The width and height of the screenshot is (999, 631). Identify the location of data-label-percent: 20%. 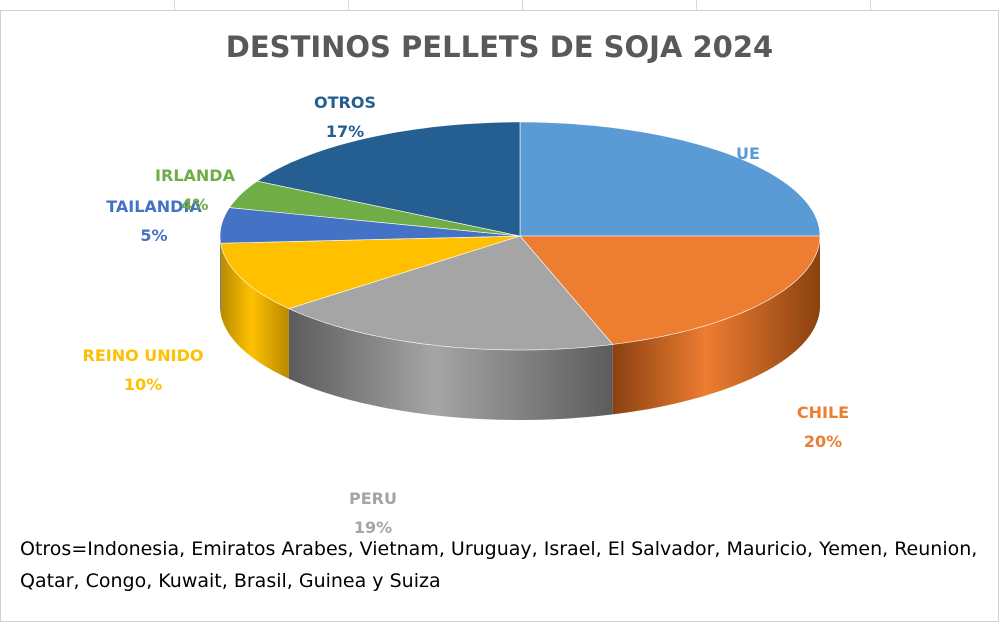
(823, 441).